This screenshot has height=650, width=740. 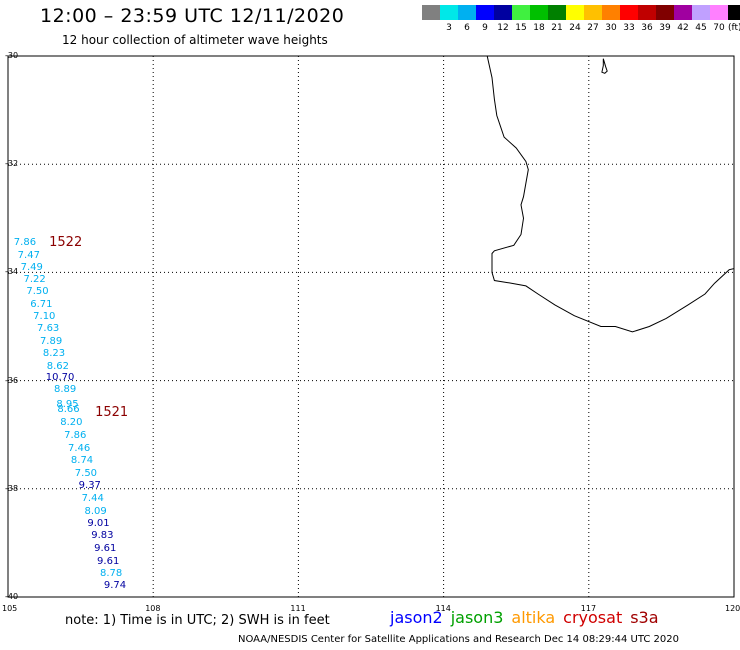 I want to click on wave-height-obs: 8.78, so click(x=111, y=574).